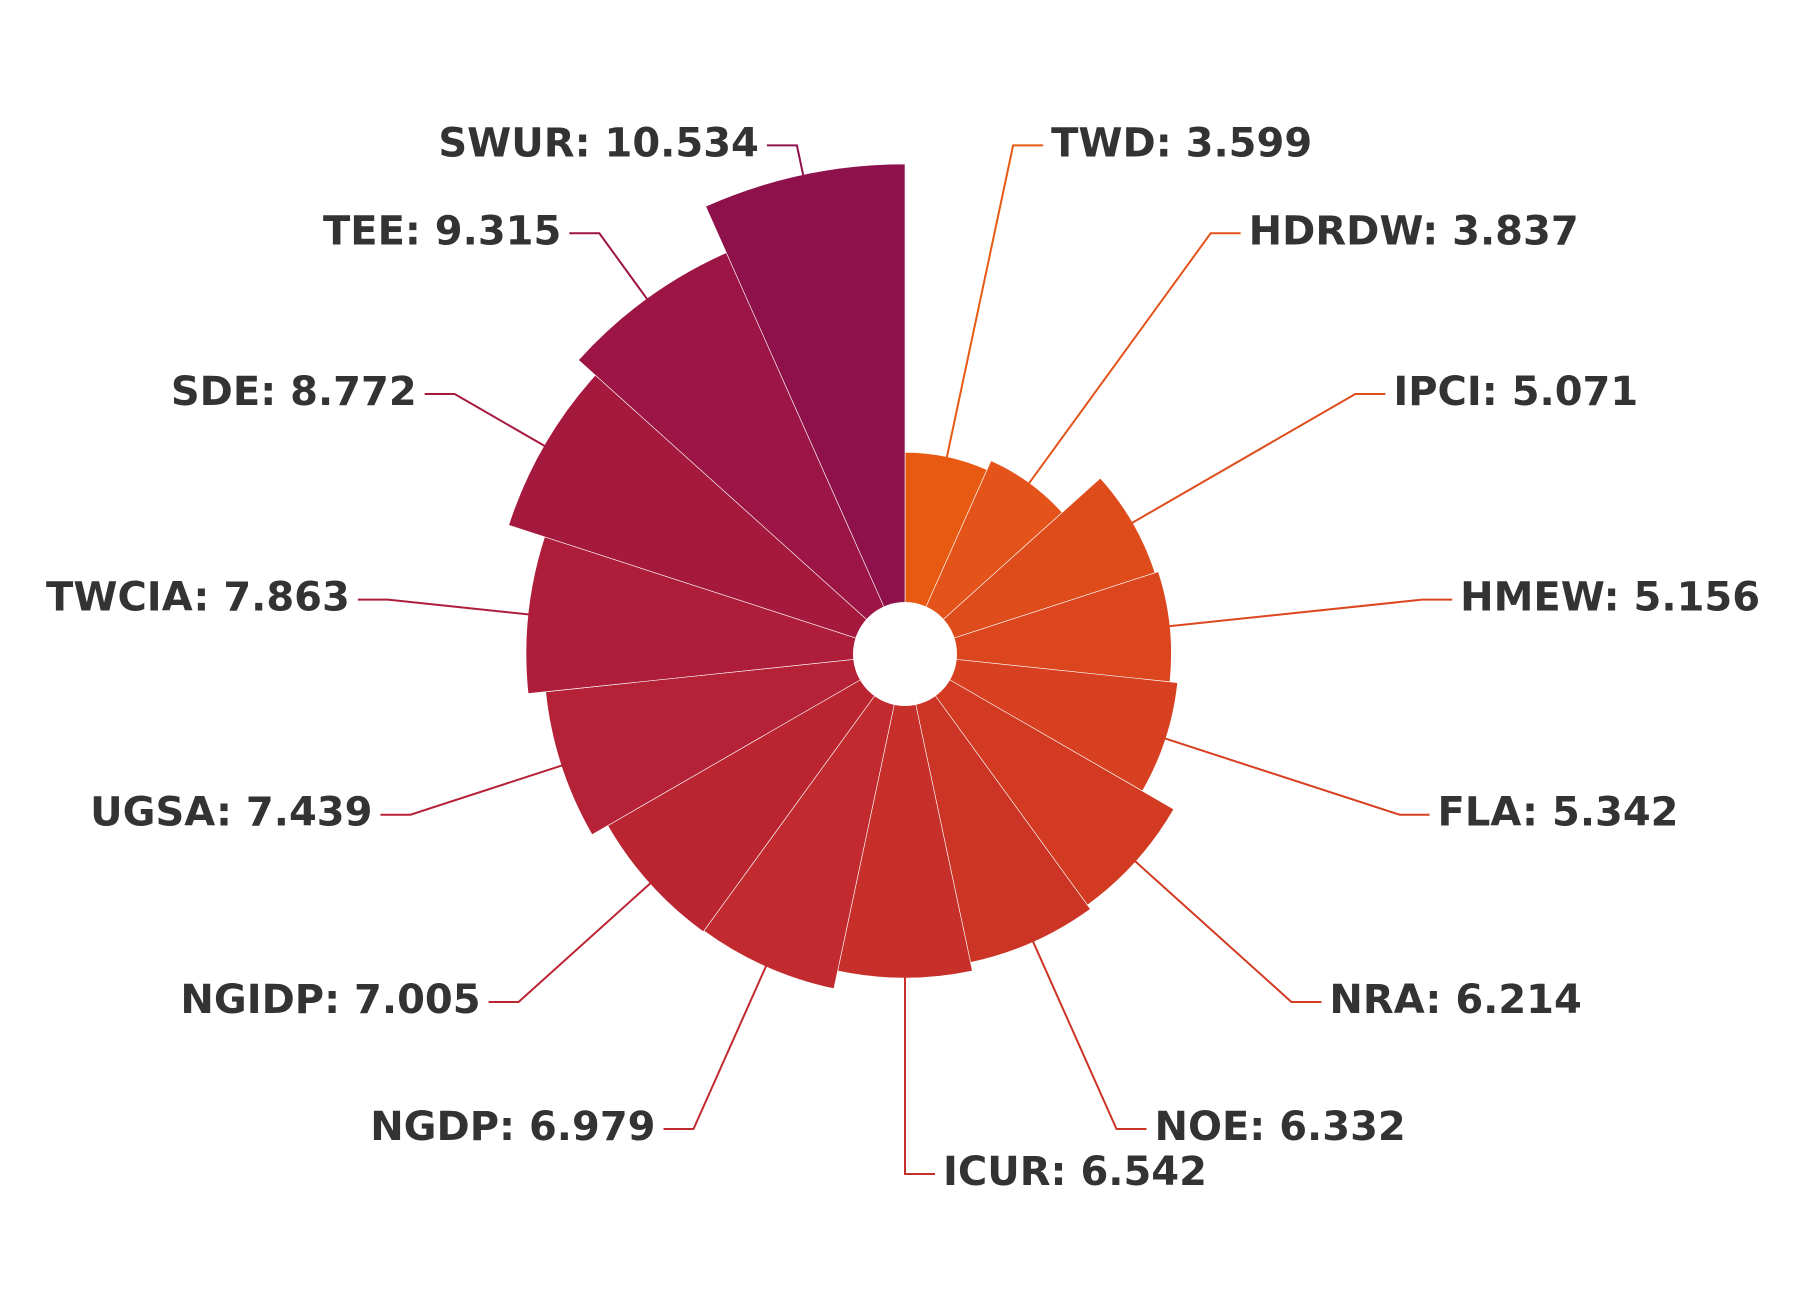 Image resolution: width=1800 pixels, height=1306 pixels. Describe the element at coordinates (231, 813) in the screenshot. I see `data-label: UGSA: 7.439` at that location.